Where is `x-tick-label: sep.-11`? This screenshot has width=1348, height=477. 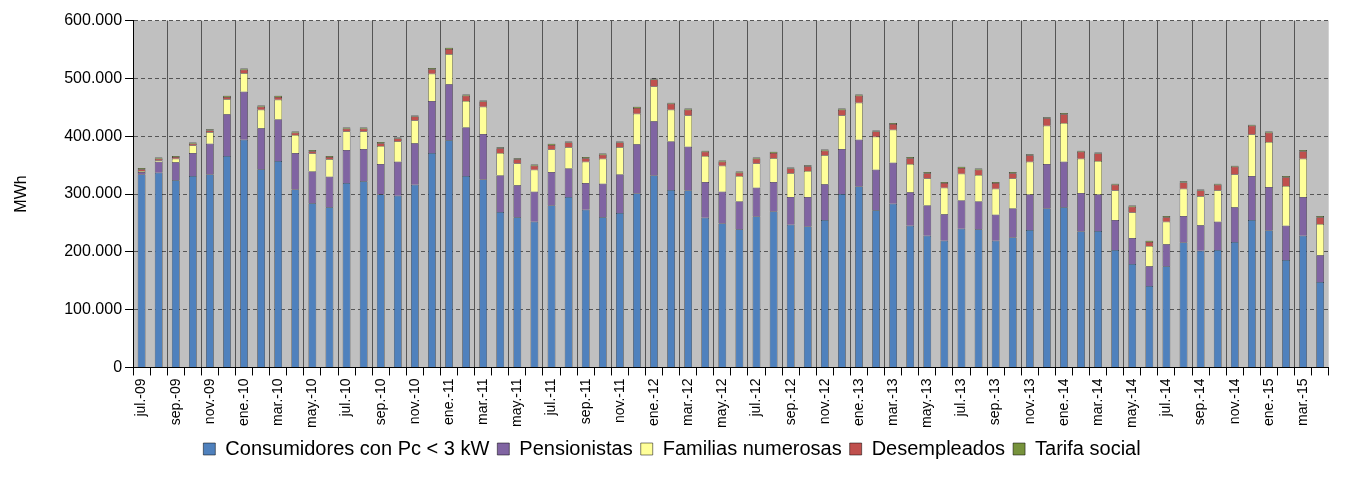
x-tick-label: sep.-11 is located at coordinates (584, 401).